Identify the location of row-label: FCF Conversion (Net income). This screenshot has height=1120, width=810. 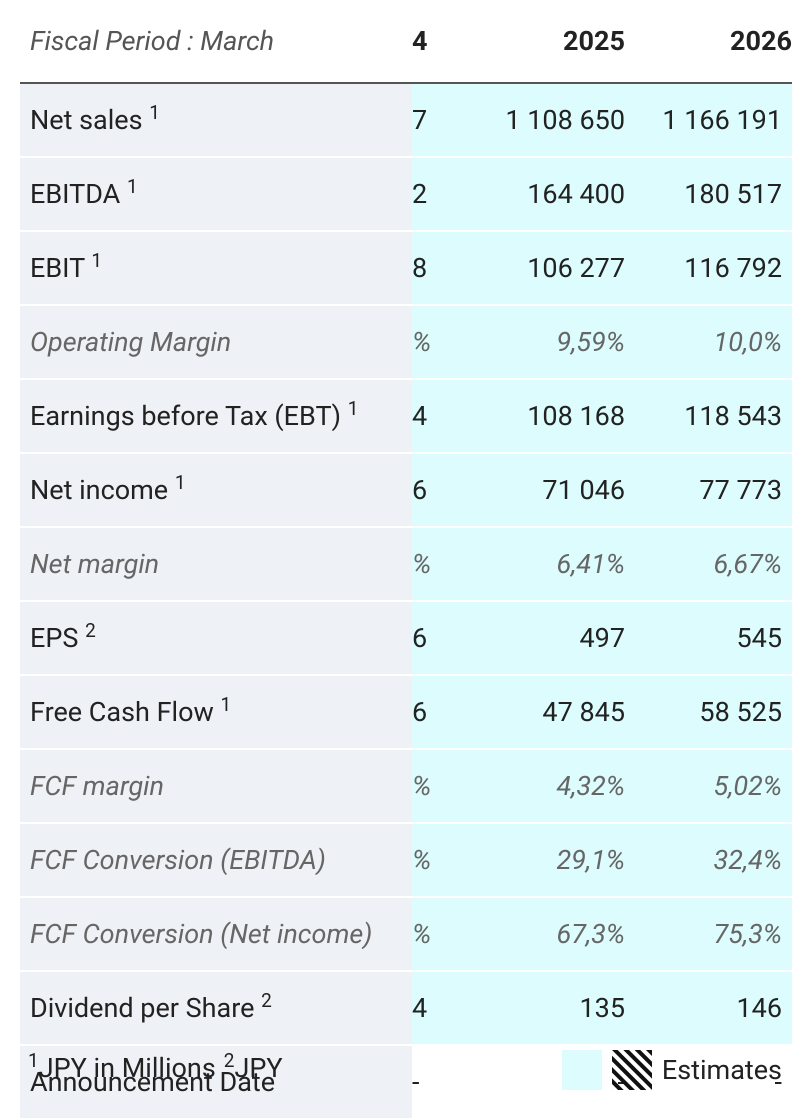
(216, 934).